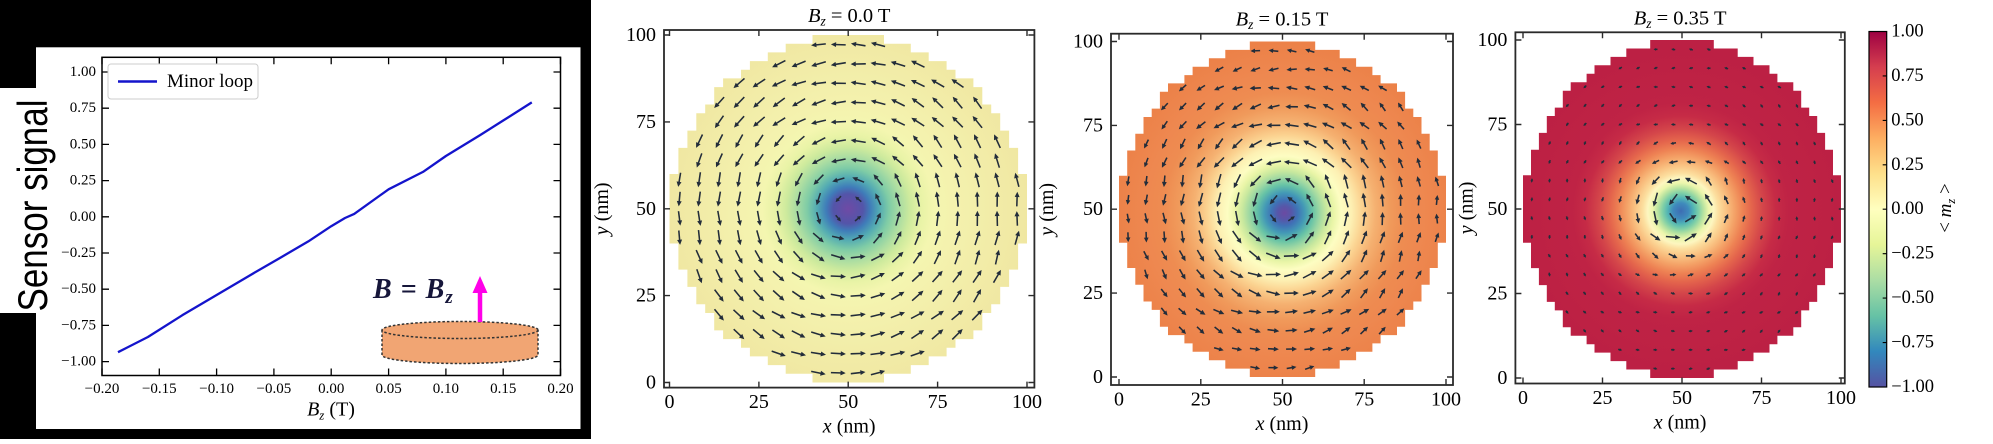  I want to click on svg-text: Bz = 0.0 T, so click(849, 17).